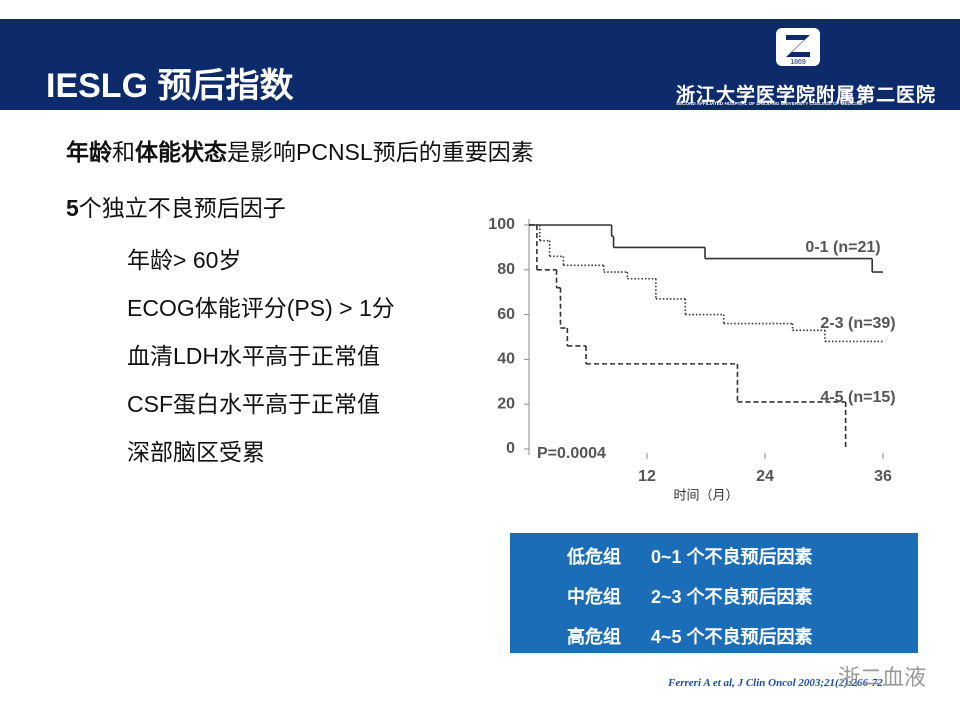 This screenshot has height=720, width=960. What do you see at coordinates (196, 452) in the screenshot?
I see `factor-item: 深部脑区受累` at bounding box center [196, 452].